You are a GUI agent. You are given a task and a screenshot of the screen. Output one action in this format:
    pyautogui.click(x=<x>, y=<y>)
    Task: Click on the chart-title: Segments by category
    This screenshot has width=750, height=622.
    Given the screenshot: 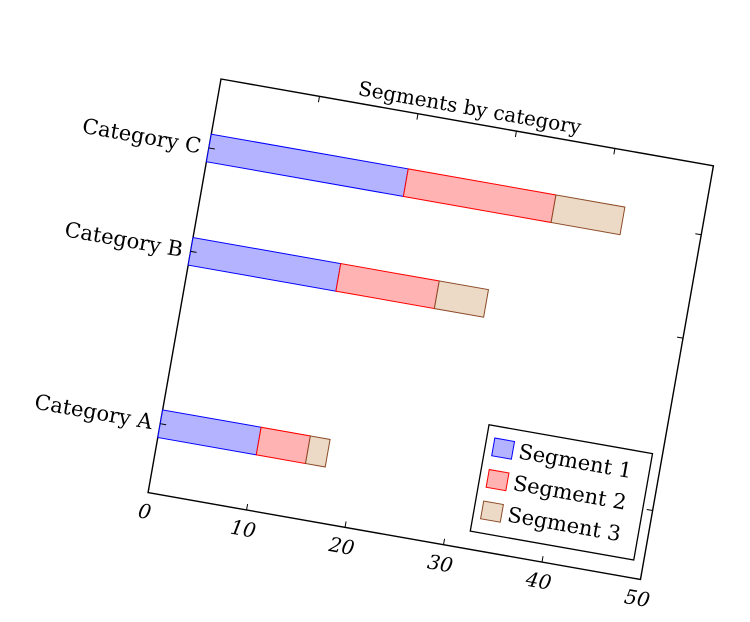 What is the action you would take?
    pyautogui.click(x=470, y=107)
    